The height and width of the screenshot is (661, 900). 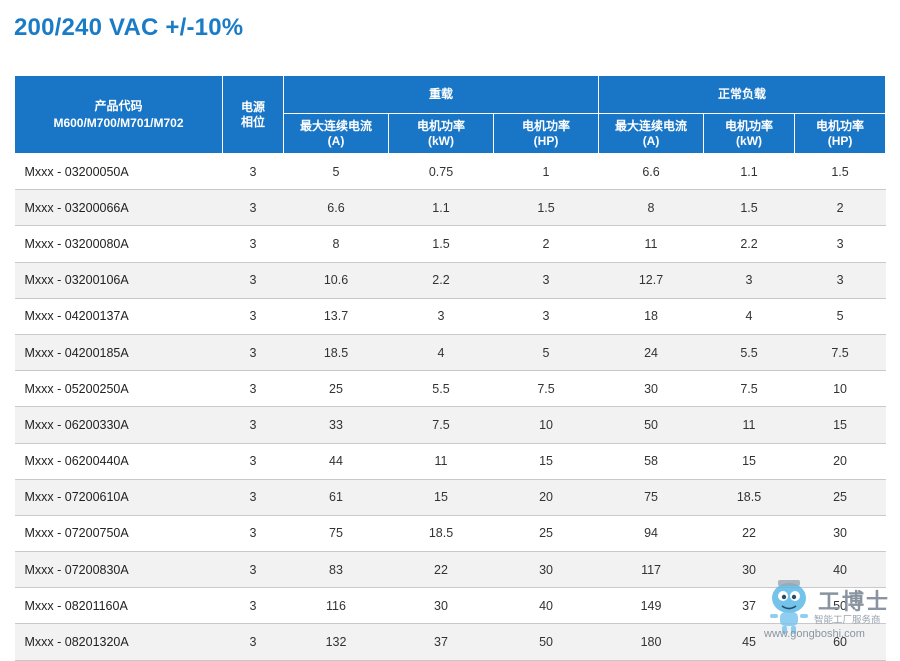 I want to click on cell-product-code: Mxxx - 04200137A, so click(x=118, y=316).